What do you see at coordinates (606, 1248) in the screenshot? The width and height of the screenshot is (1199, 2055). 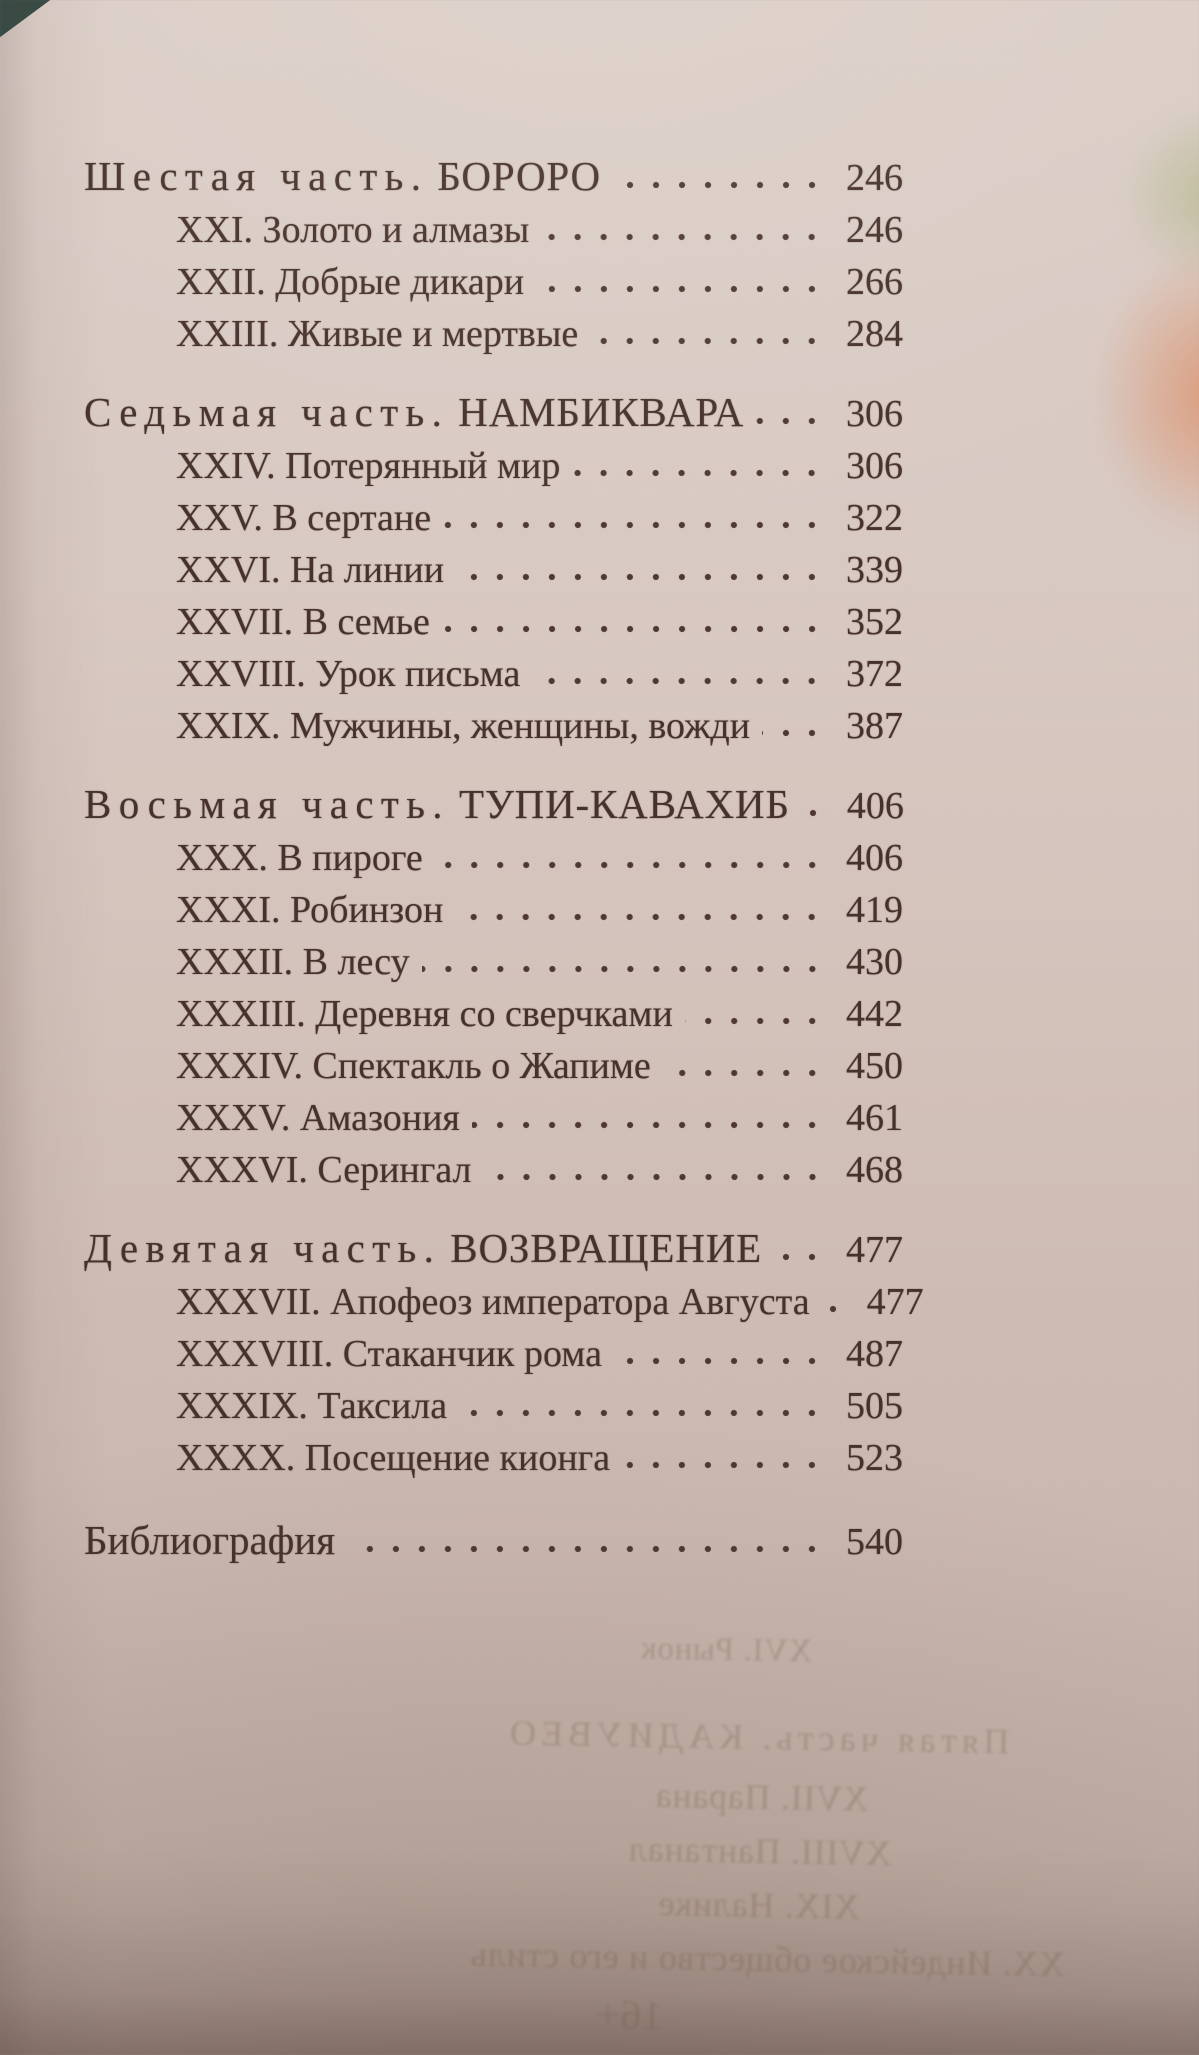 I see `part-name: ВОЗВРАЩЕНИЕ` at bounding box center [606, 1248].